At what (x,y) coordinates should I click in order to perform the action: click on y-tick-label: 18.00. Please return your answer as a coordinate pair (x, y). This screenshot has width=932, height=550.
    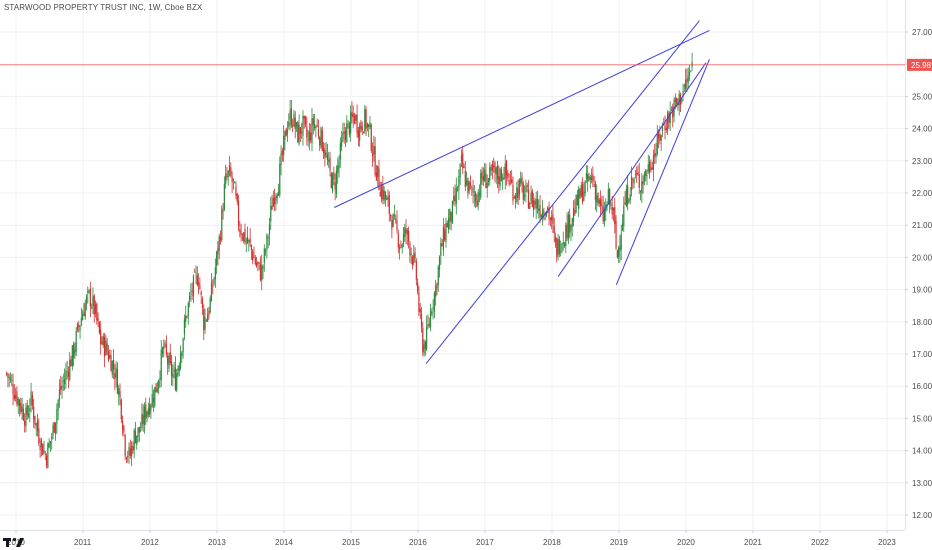
    Looking at the image, I should click on (922, 322).